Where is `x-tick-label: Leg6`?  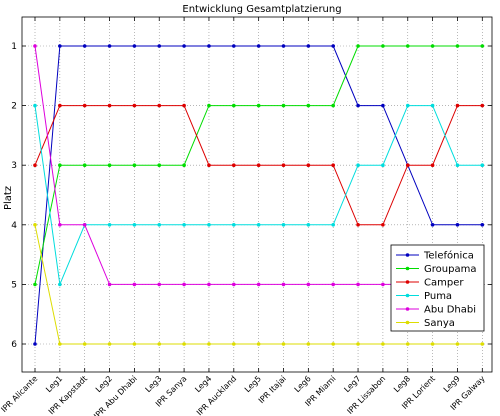 x-tick-label: Leg6 is located at coordinates (303, 384).